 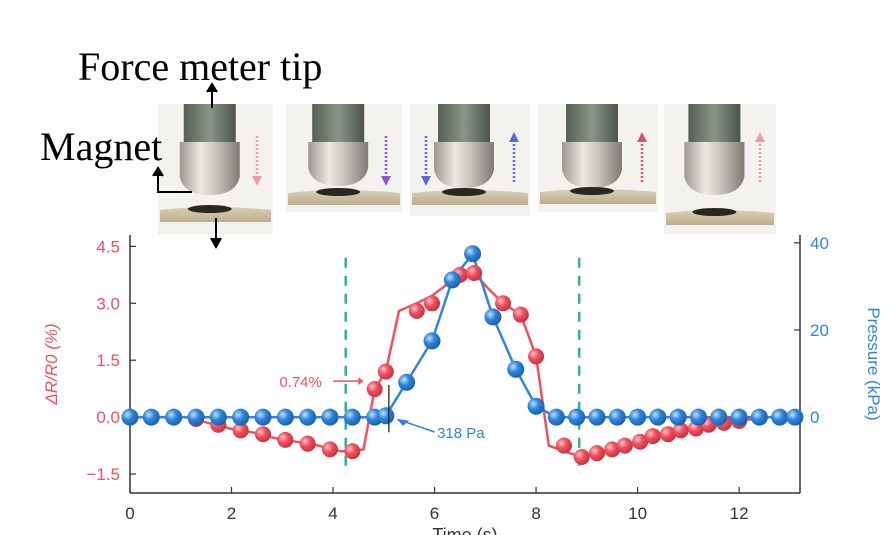 I want to click on x-axis-title: Time (s), so click(x=464, y=530).